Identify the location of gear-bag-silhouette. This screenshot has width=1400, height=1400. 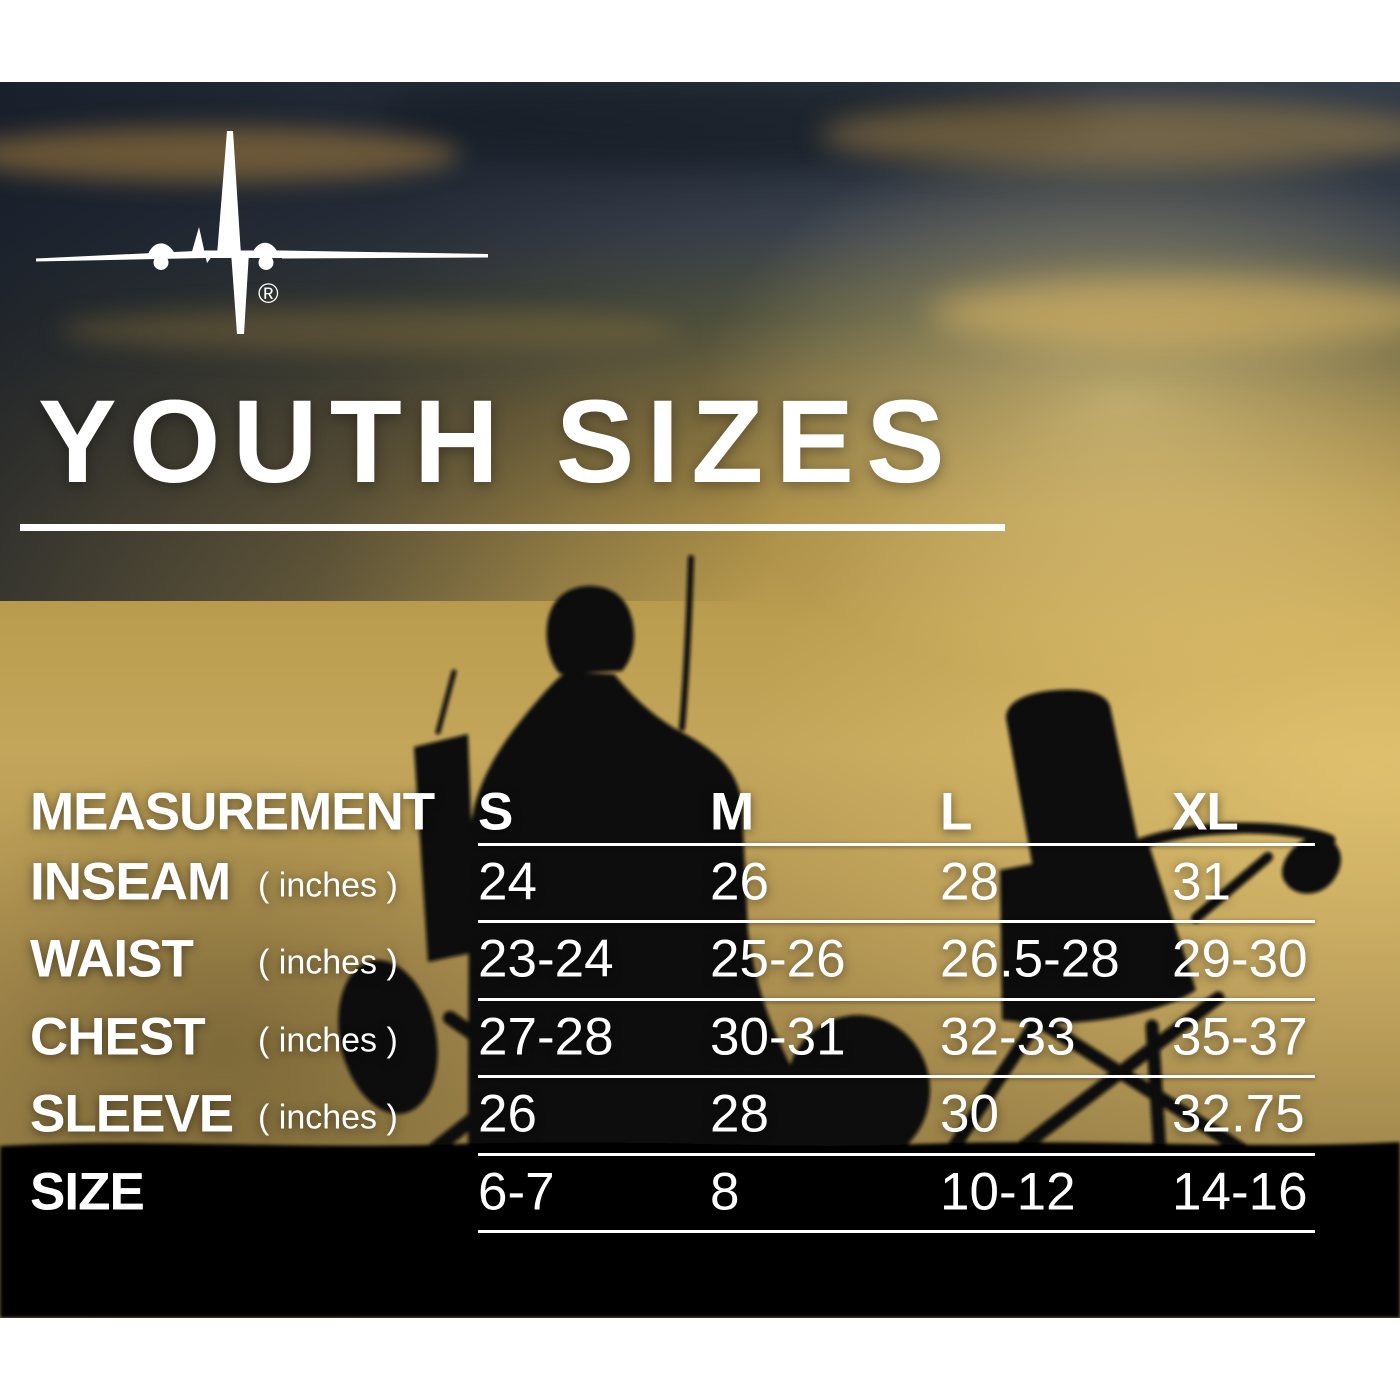
(388, 1037).